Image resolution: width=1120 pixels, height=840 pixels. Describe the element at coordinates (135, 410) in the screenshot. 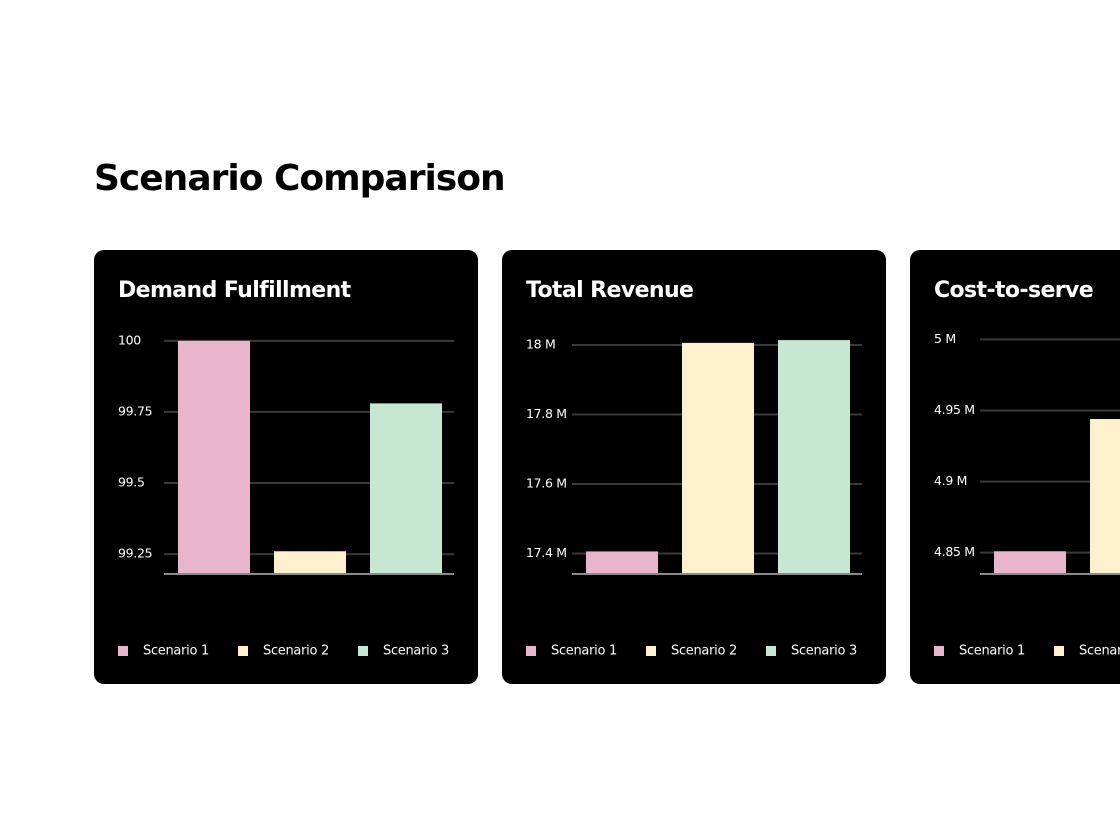

I see `y-tick-label: 99.75` at that location.